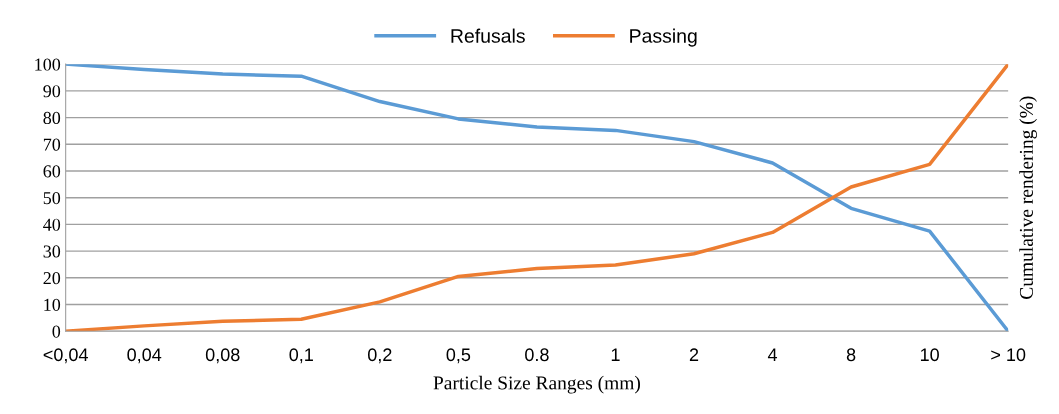 Image resolution: width=1059 pixels, height=414 pixels. Describe the element at coordinates (222, 356) in the screenshot. I see `x-tick-label: 0,08` at that location.